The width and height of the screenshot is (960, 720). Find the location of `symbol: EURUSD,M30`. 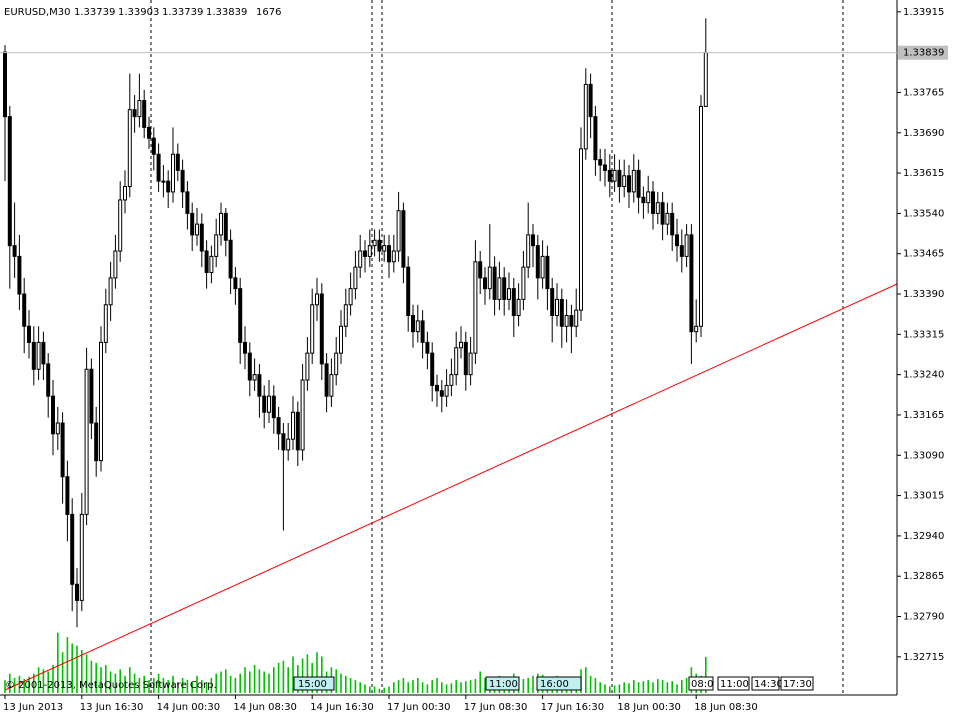

symbol: EURUSD,M30 is located at coordinates (37, 12).